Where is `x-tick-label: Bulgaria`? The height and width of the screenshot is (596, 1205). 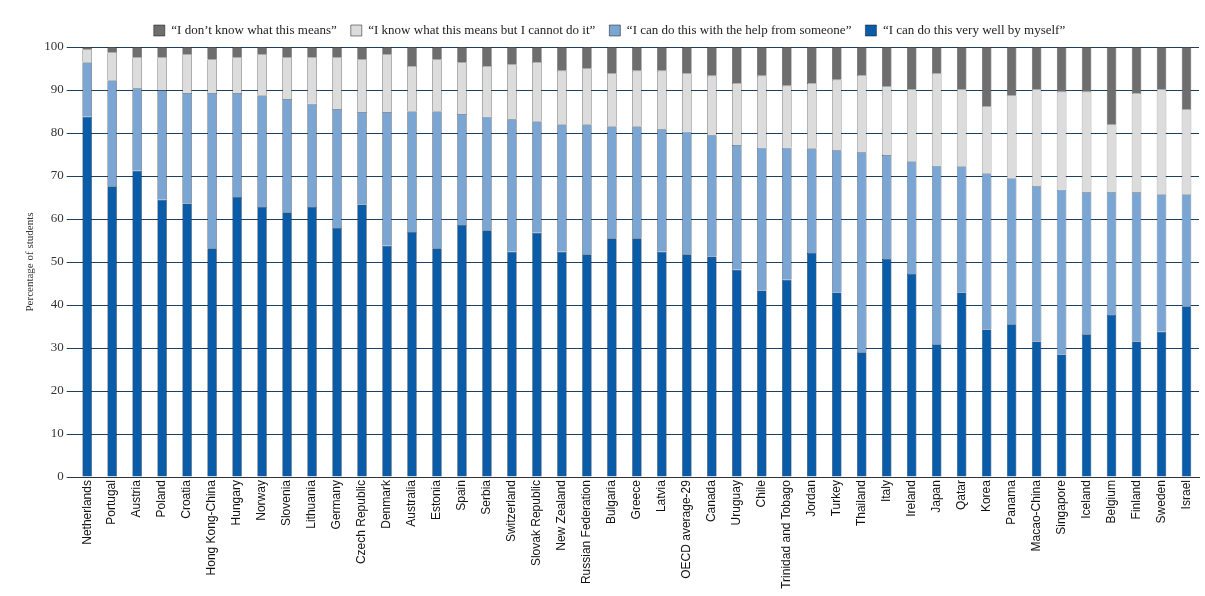 x-tick-label: Bulgaria is located at coordinates (611, 502).